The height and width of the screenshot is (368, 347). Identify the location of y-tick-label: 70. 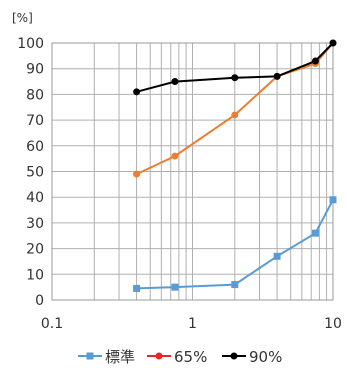
(35, 121).